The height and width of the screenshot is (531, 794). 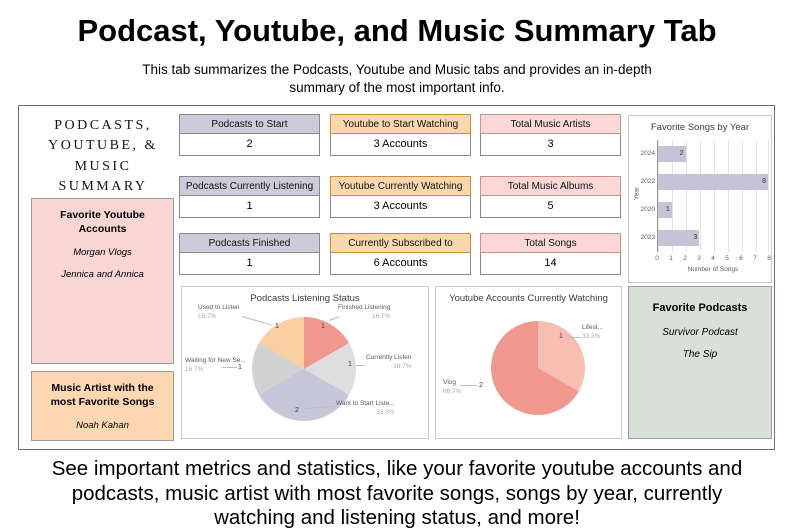 I want to click on stat-value: 2, so click(x=249, y=145).